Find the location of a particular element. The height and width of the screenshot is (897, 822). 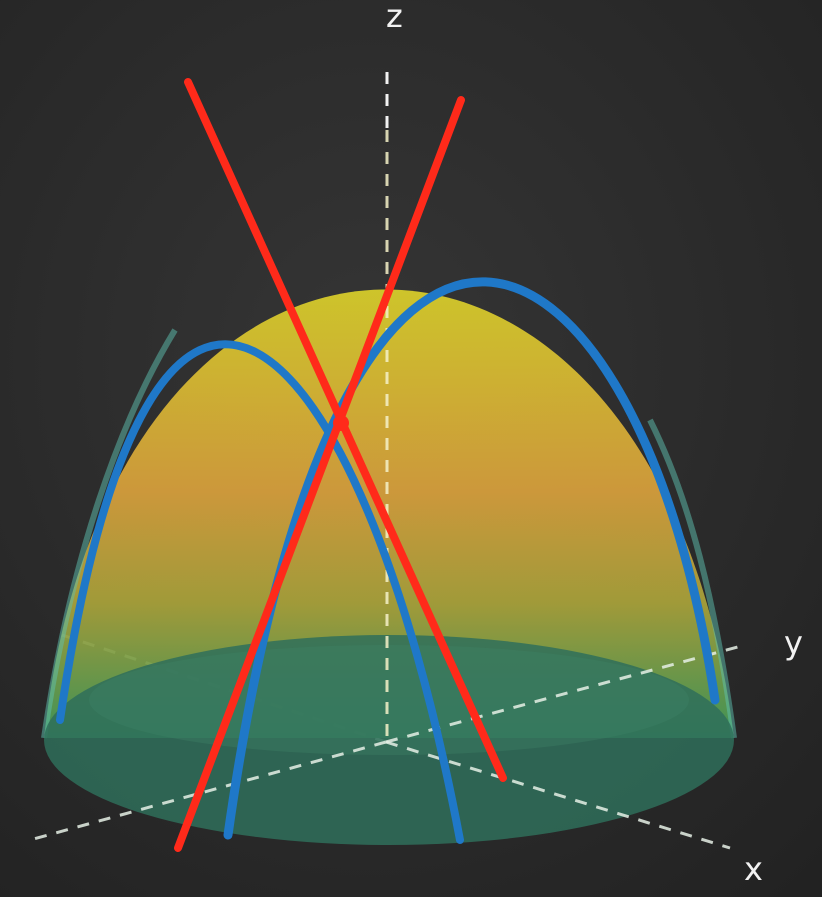

y-axis-front is located at coordinates (565, 693).